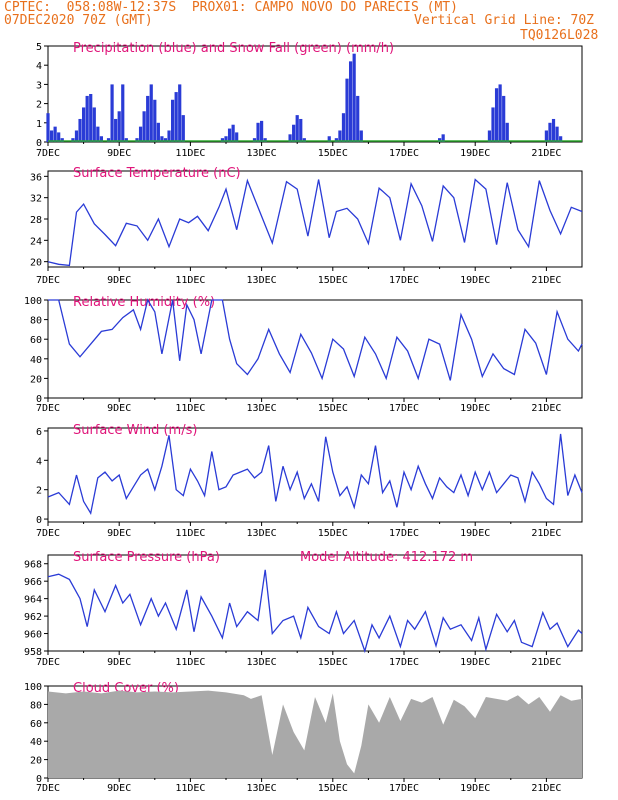 This screenshot has height=800, width=618. I want to click on y-tick-label: 0, so click(39, 779).